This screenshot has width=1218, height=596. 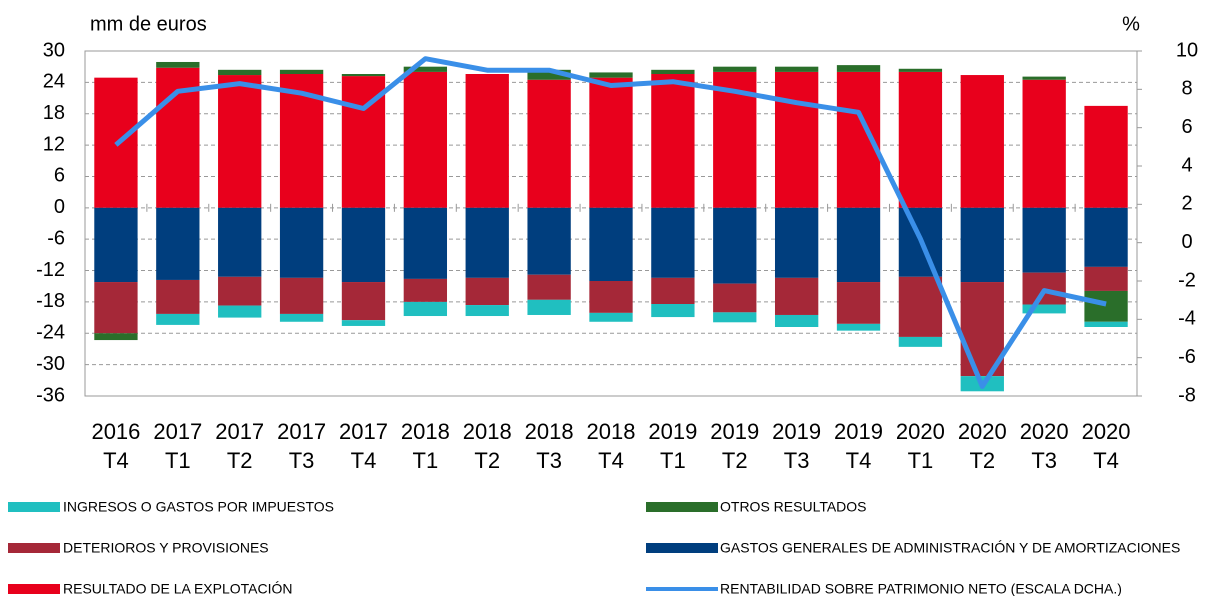 What do you see at coordinates (178, 588) in the screenshot?
I see `legend-label: RESULTADO DE LA EXPLOTACIÓN` at bounding box center [178, 588].